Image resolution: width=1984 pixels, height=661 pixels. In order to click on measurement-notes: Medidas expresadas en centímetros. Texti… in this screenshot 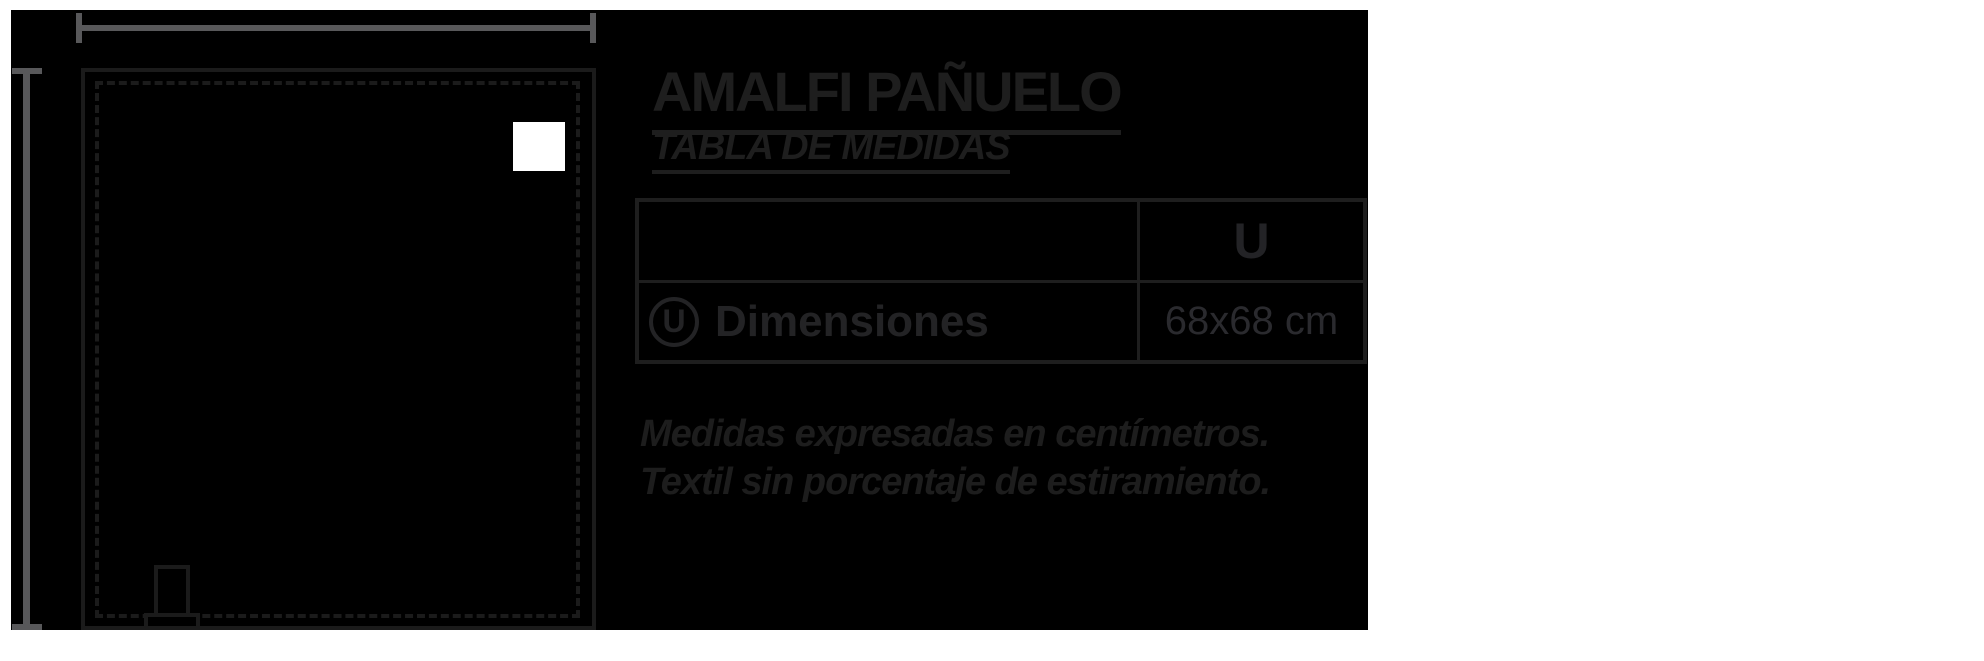, I will do `click(955, 458)`.